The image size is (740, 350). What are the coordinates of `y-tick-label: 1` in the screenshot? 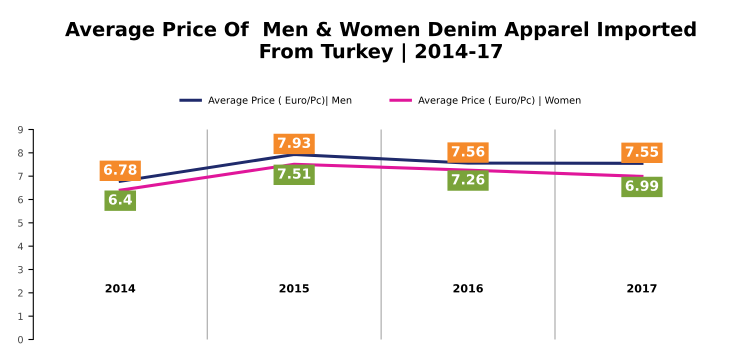 It's located at (20, 316).